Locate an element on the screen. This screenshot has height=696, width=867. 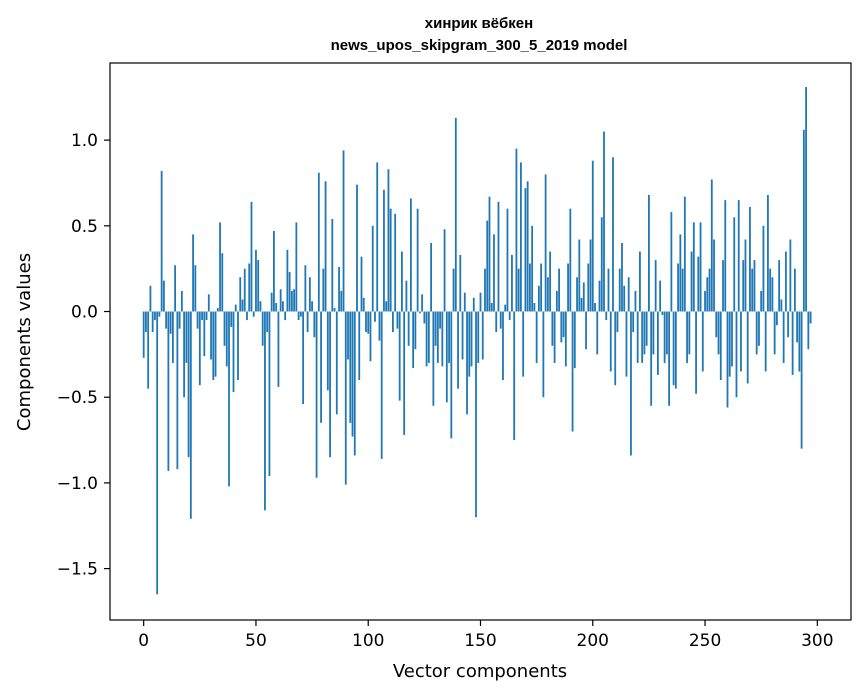
chart-title-line-1: хинрик вёбкен is located at coordinates (479, 23).